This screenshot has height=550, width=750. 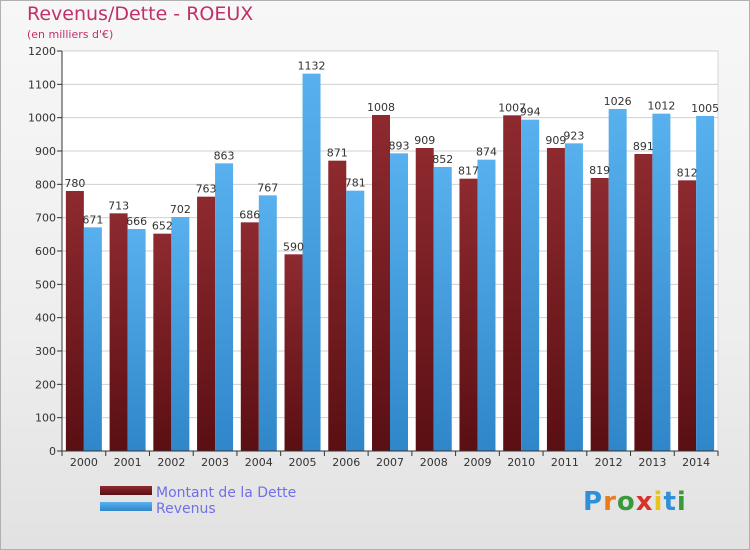 What do you see at coordinates (390, 462) in the screenshot?
I see `x-tick-label: 2007` at bounding box center [390, 462].